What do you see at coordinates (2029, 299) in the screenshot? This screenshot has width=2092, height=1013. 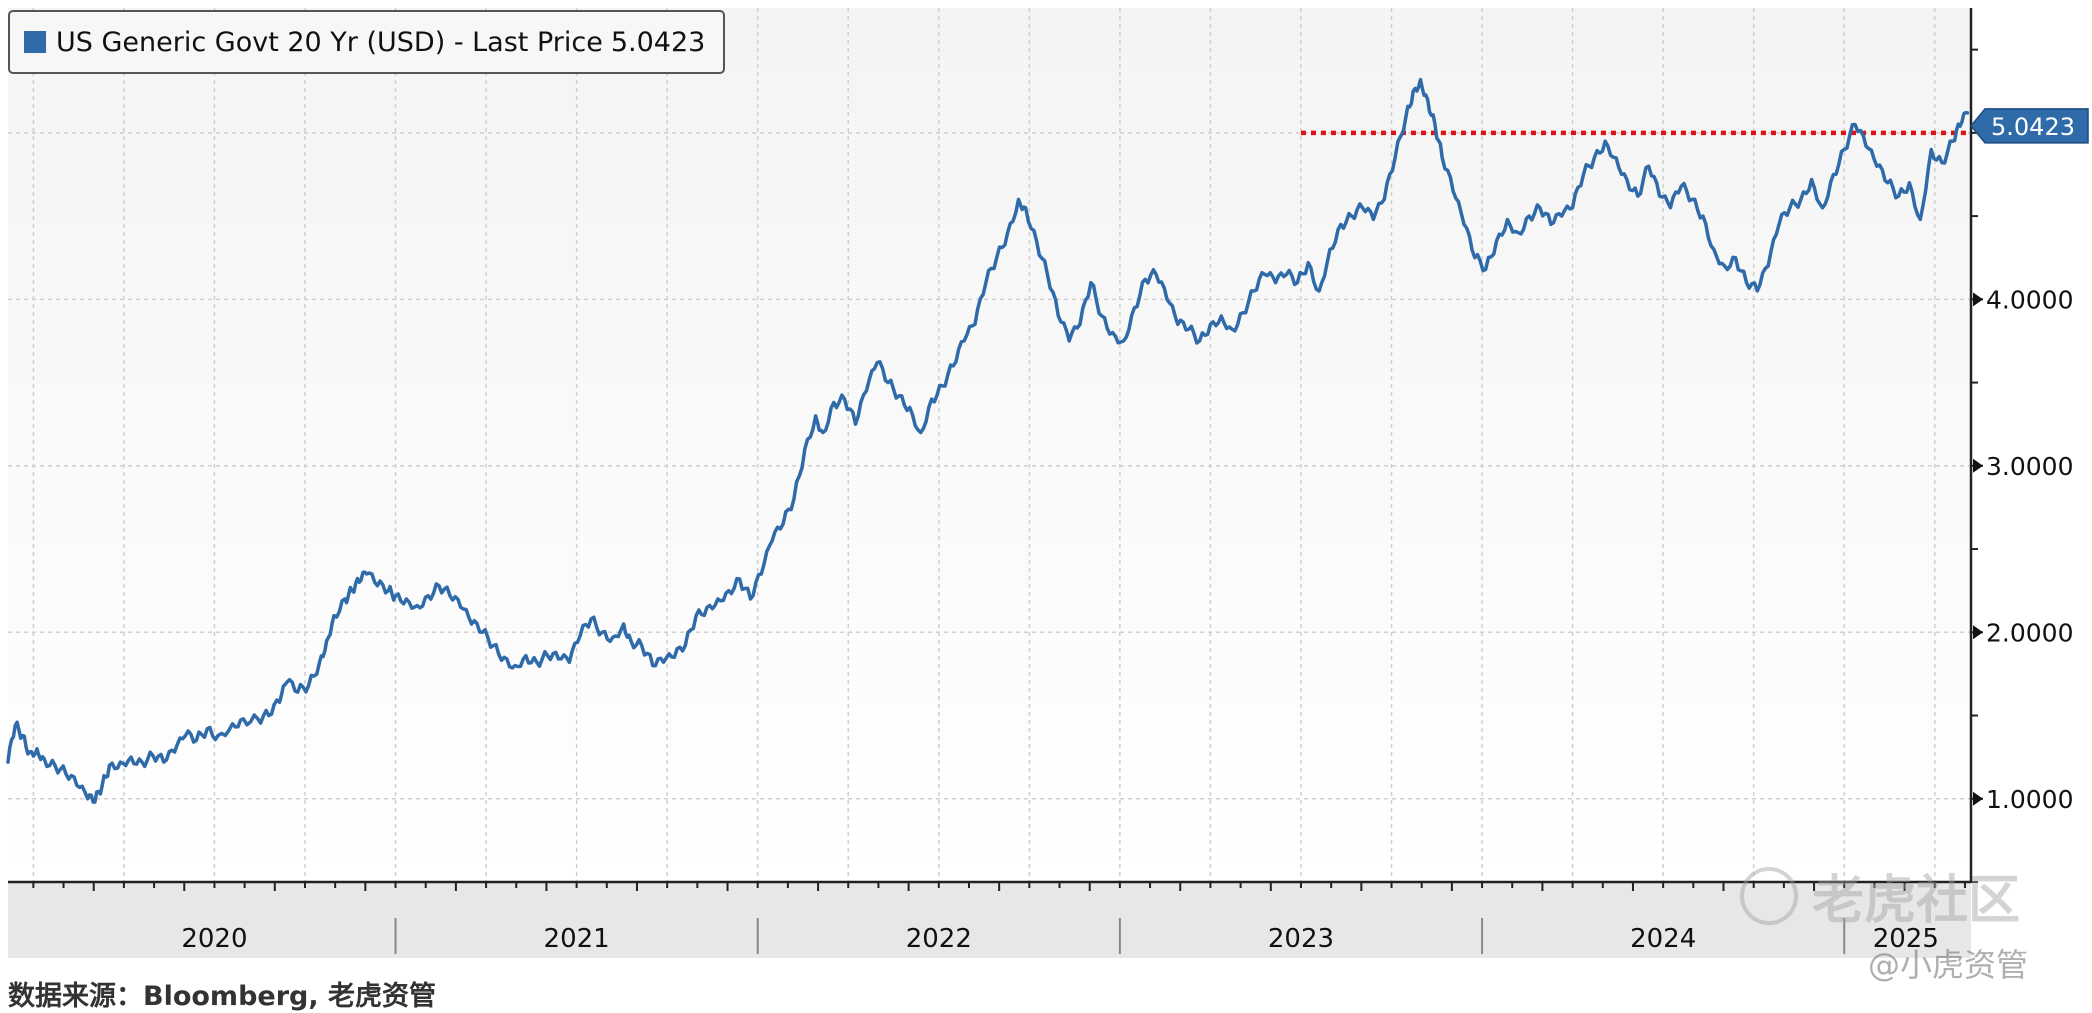 I see `y-tick-label: 4.0000` at bounding box center [2029, 299].